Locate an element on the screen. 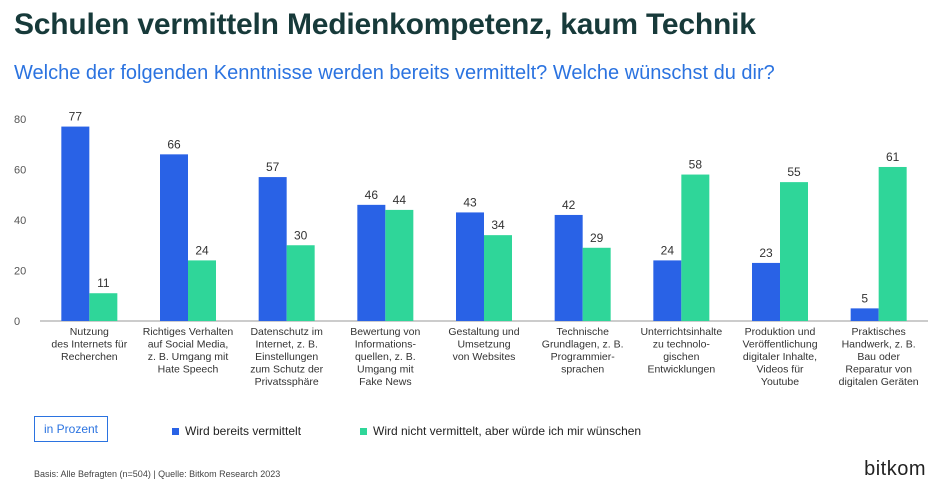 This screenshot has height=493, width=940. unit-label: in Prozent is located at coordinates (71, 429).